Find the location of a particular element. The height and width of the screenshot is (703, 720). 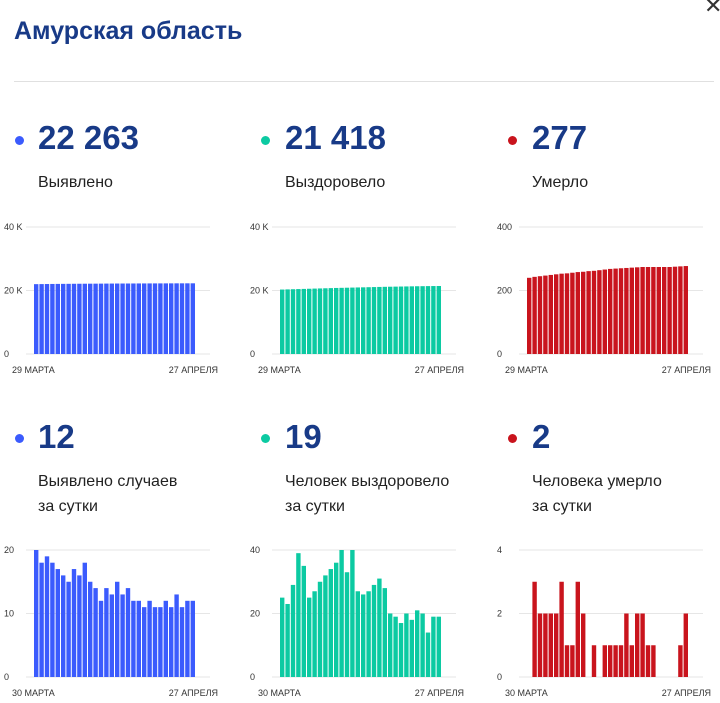

chart-recovered-daily: 40 20 030 МАРТА 27 АПРЕЛЯ is located at coordinates (357, 621).